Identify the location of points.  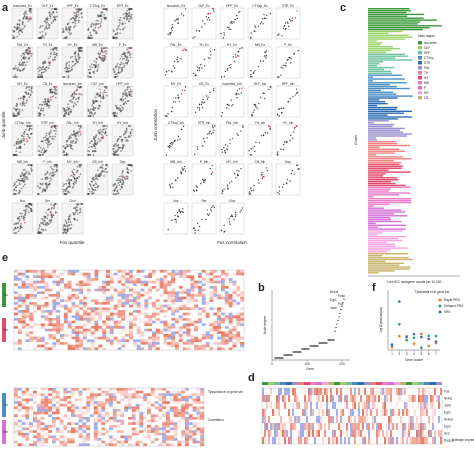
(22, 101).